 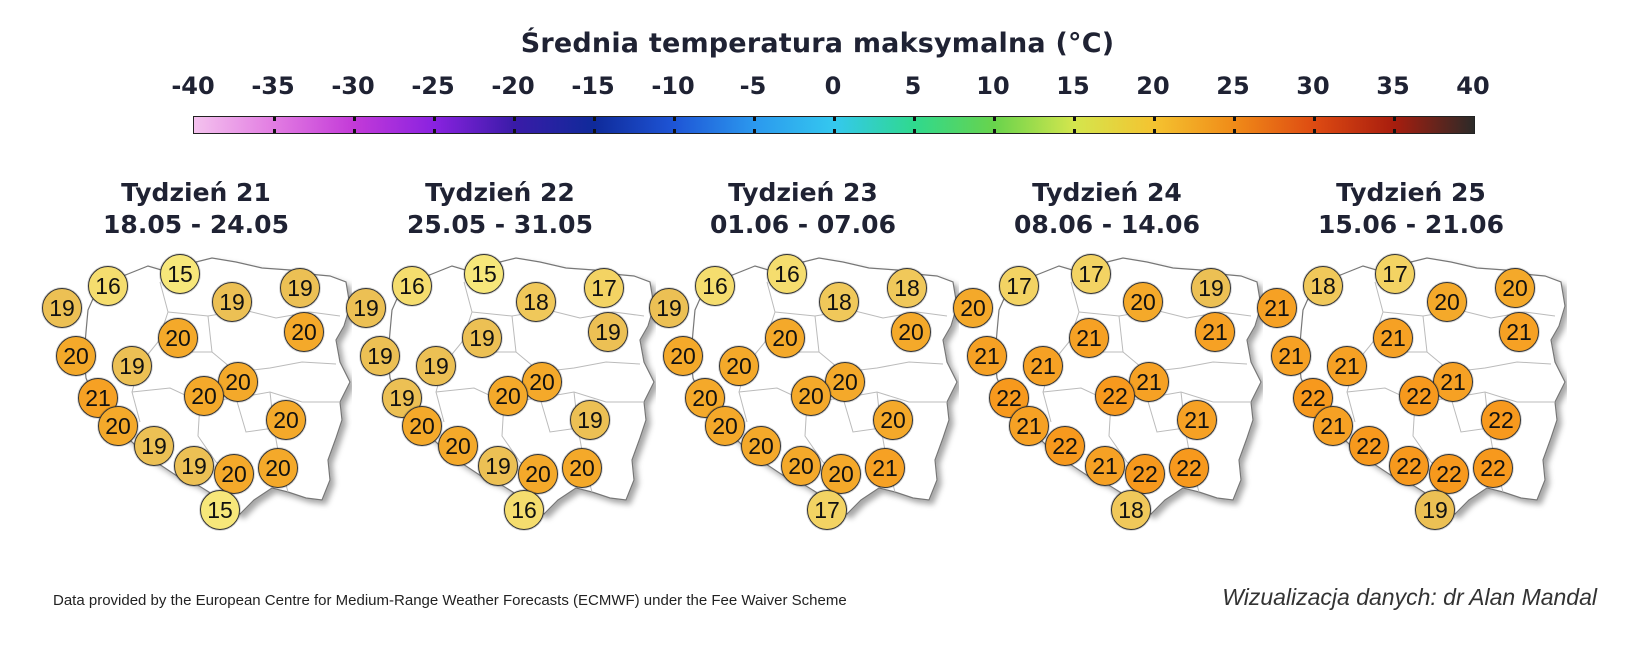 I want to click on week-date-range: 18.05 - 24.05, so click(x=196, y=224).